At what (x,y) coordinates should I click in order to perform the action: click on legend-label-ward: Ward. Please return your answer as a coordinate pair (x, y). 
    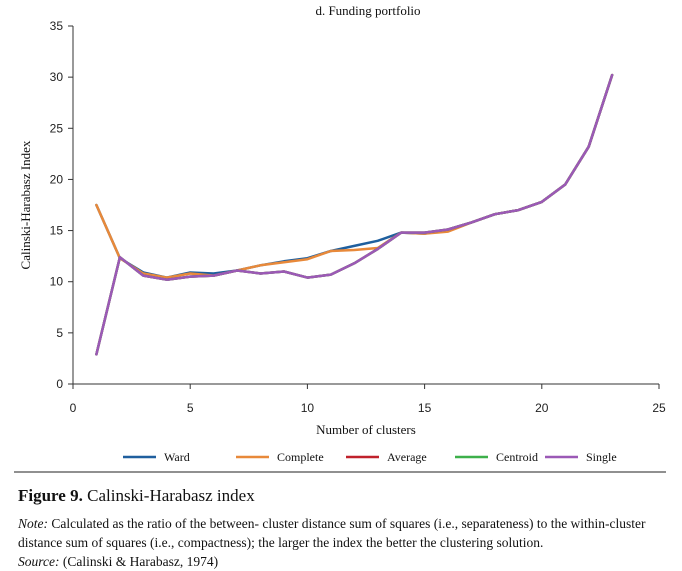
    Looking at the image, I should click on (177, 457).